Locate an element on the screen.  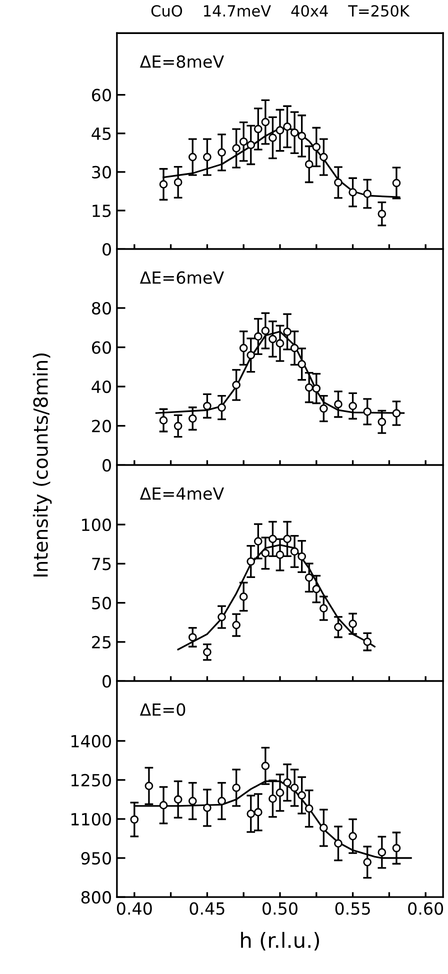
y-tick-label: 45 is located at coordinates (101, 134).